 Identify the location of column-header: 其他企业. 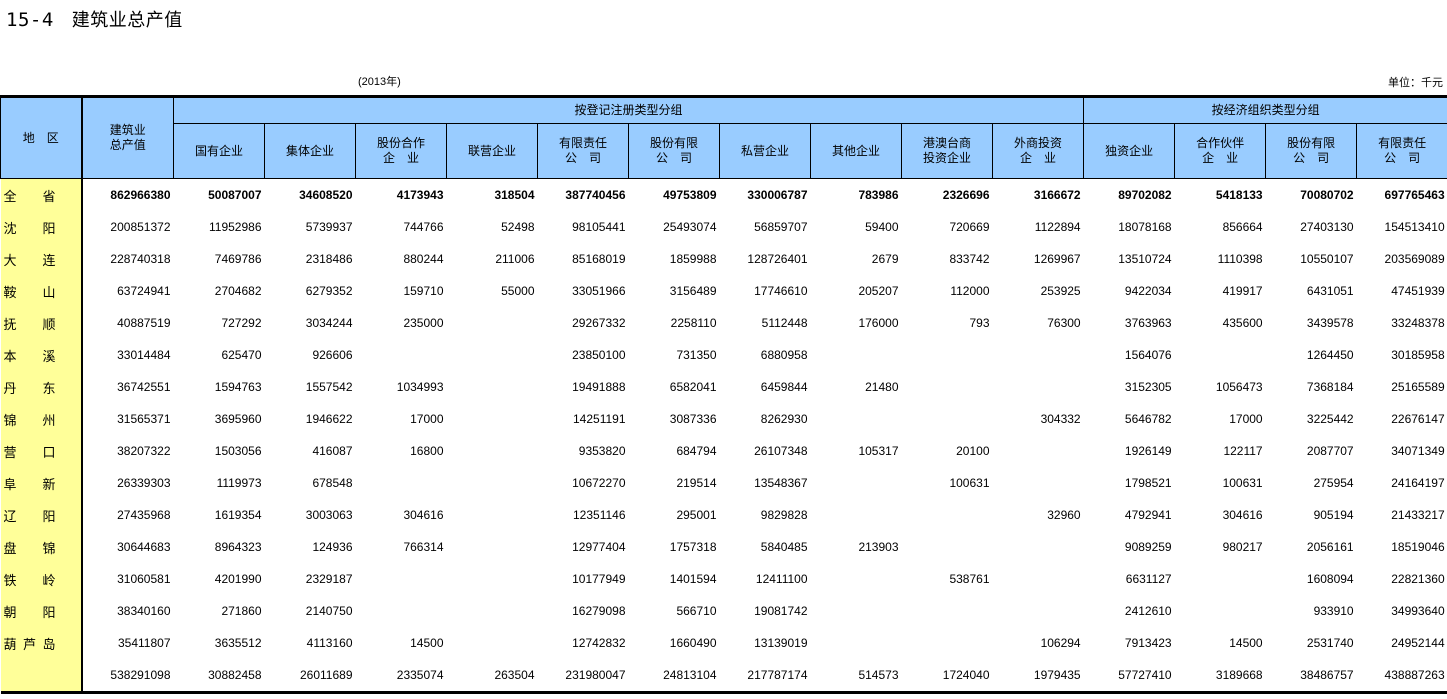
(856, 151).